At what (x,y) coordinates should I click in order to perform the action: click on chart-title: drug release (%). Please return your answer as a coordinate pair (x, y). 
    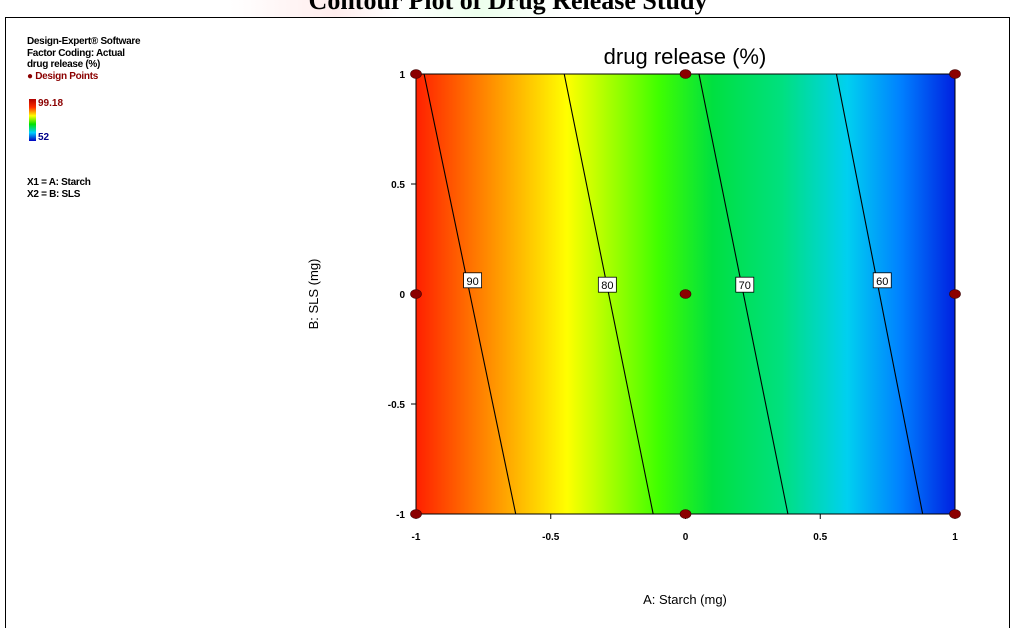
    Looking at the image, I should click on (685, 56).